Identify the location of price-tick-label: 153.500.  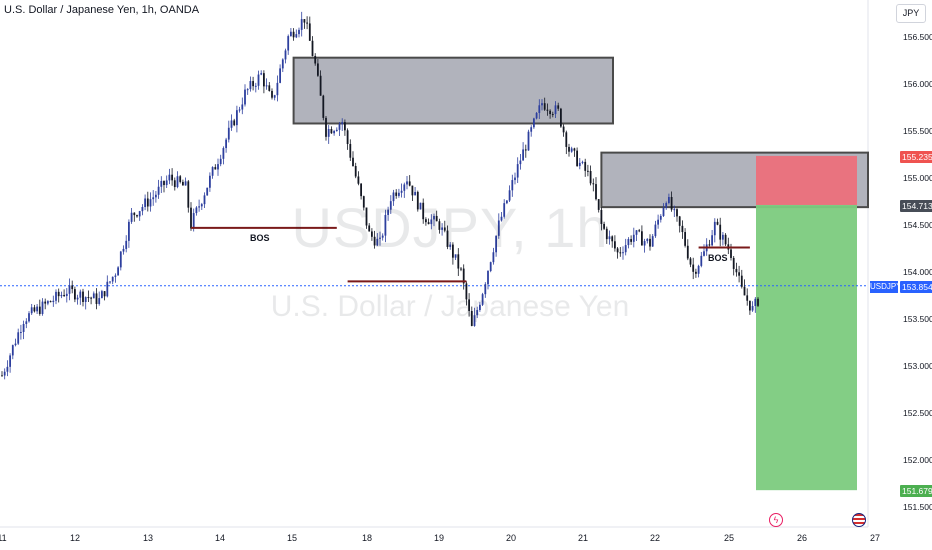
(917, 319).